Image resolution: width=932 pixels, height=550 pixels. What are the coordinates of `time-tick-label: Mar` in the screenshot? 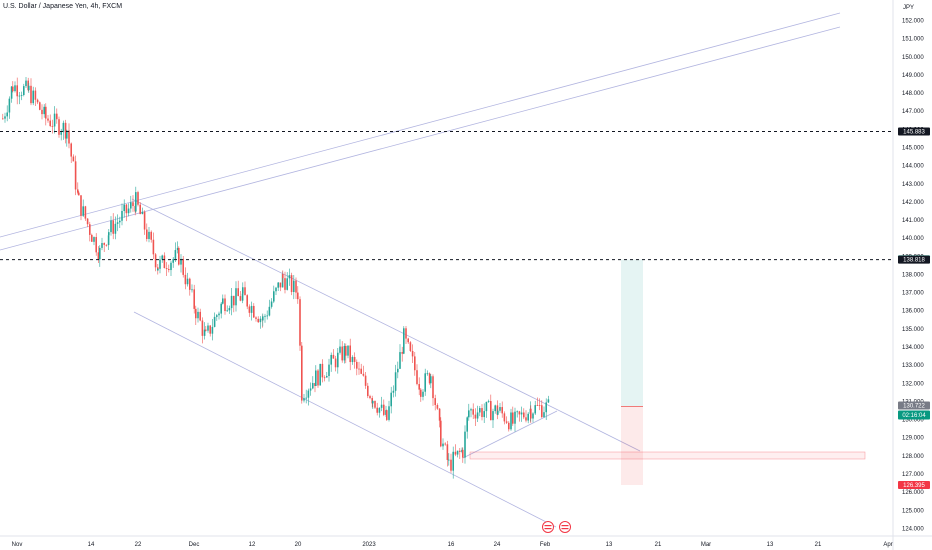 It's located at (706, 545).